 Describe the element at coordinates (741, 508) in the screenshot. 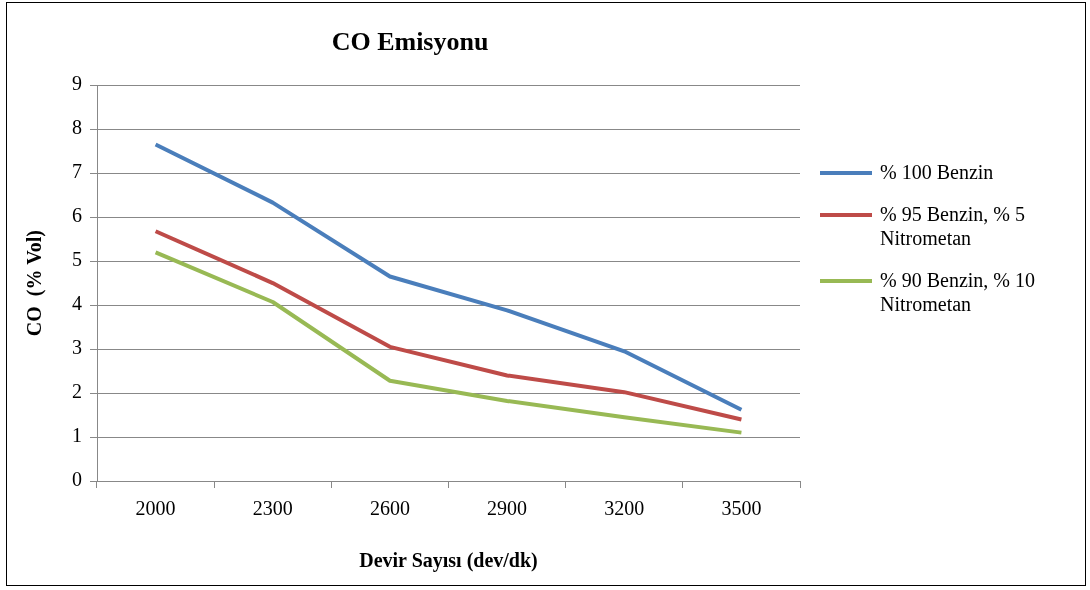

I see `x-tick-label: 3500` at that location.